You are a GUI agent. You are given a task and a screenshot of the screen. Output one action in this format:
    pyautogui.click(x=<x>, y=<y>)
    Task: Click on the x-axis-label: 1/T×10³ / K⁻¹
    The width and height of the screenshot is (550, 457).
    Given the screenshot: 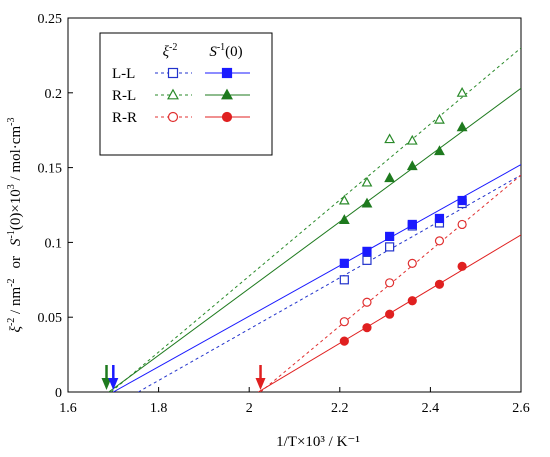 What is the action you would take?
    pyautogui.click(x=318, y=442)
    